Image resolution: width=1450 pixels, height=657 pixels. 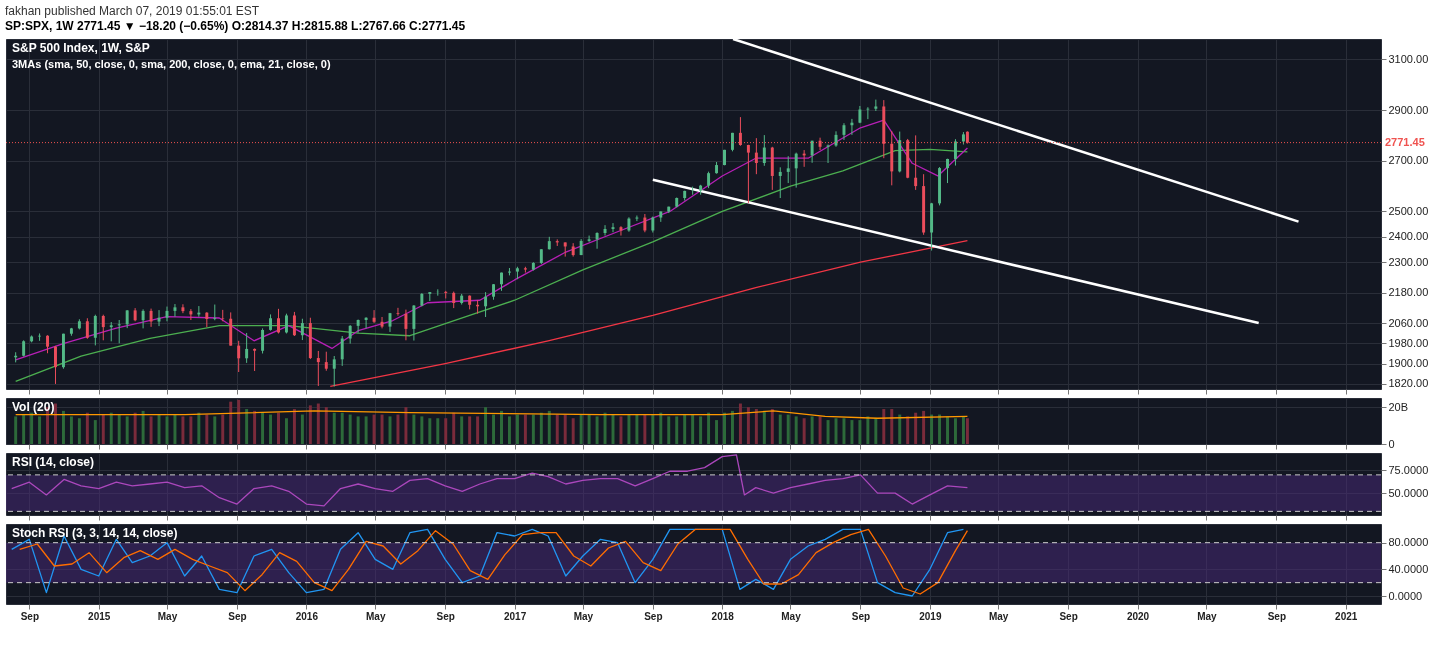 I want to click on y-tick-label: 2500.00, so click(x=1408, y=210).